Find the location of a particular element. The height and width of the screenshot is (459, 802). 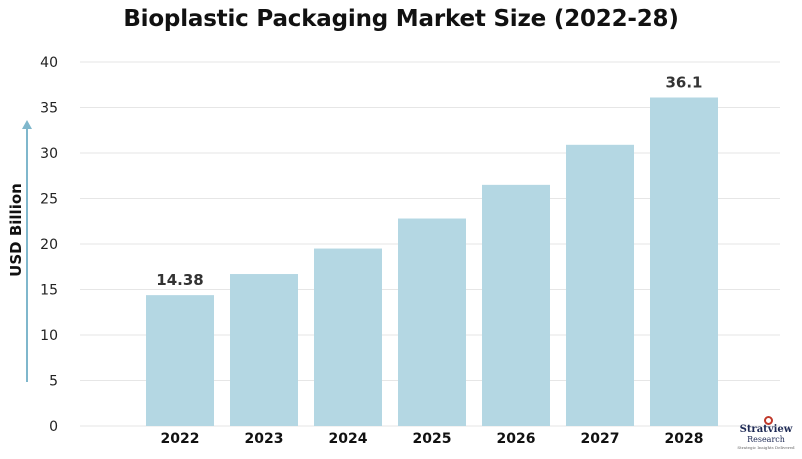

y-tick-label: 10 is located at coordinates (49, 336).